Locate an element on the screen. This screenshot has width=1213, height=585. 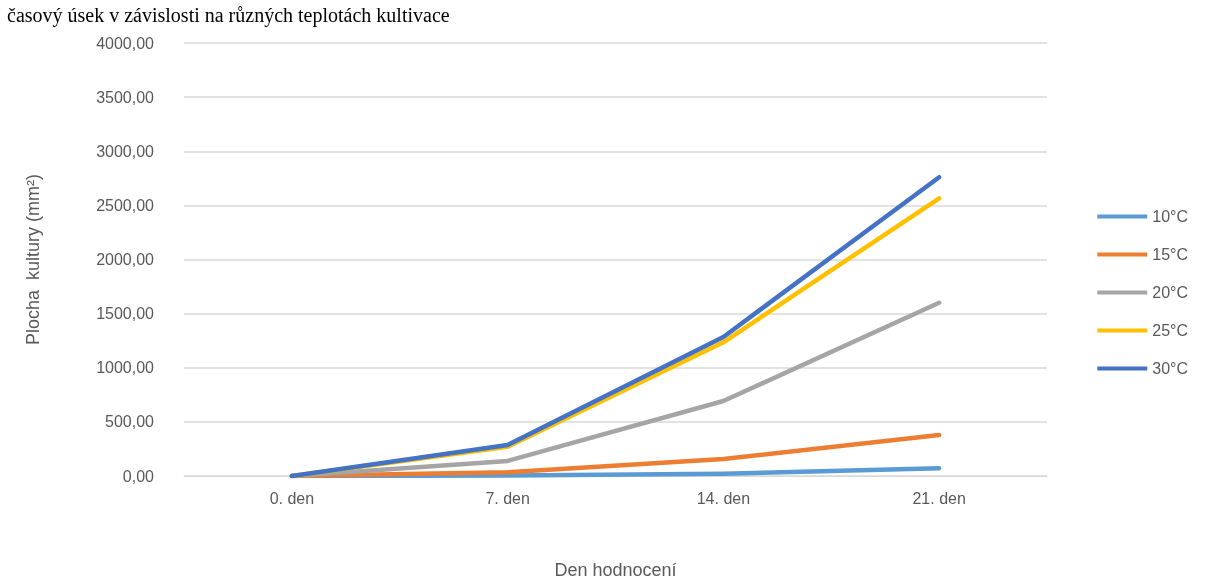
x-tick-label: 21. den is located at coordinates (939, 498).